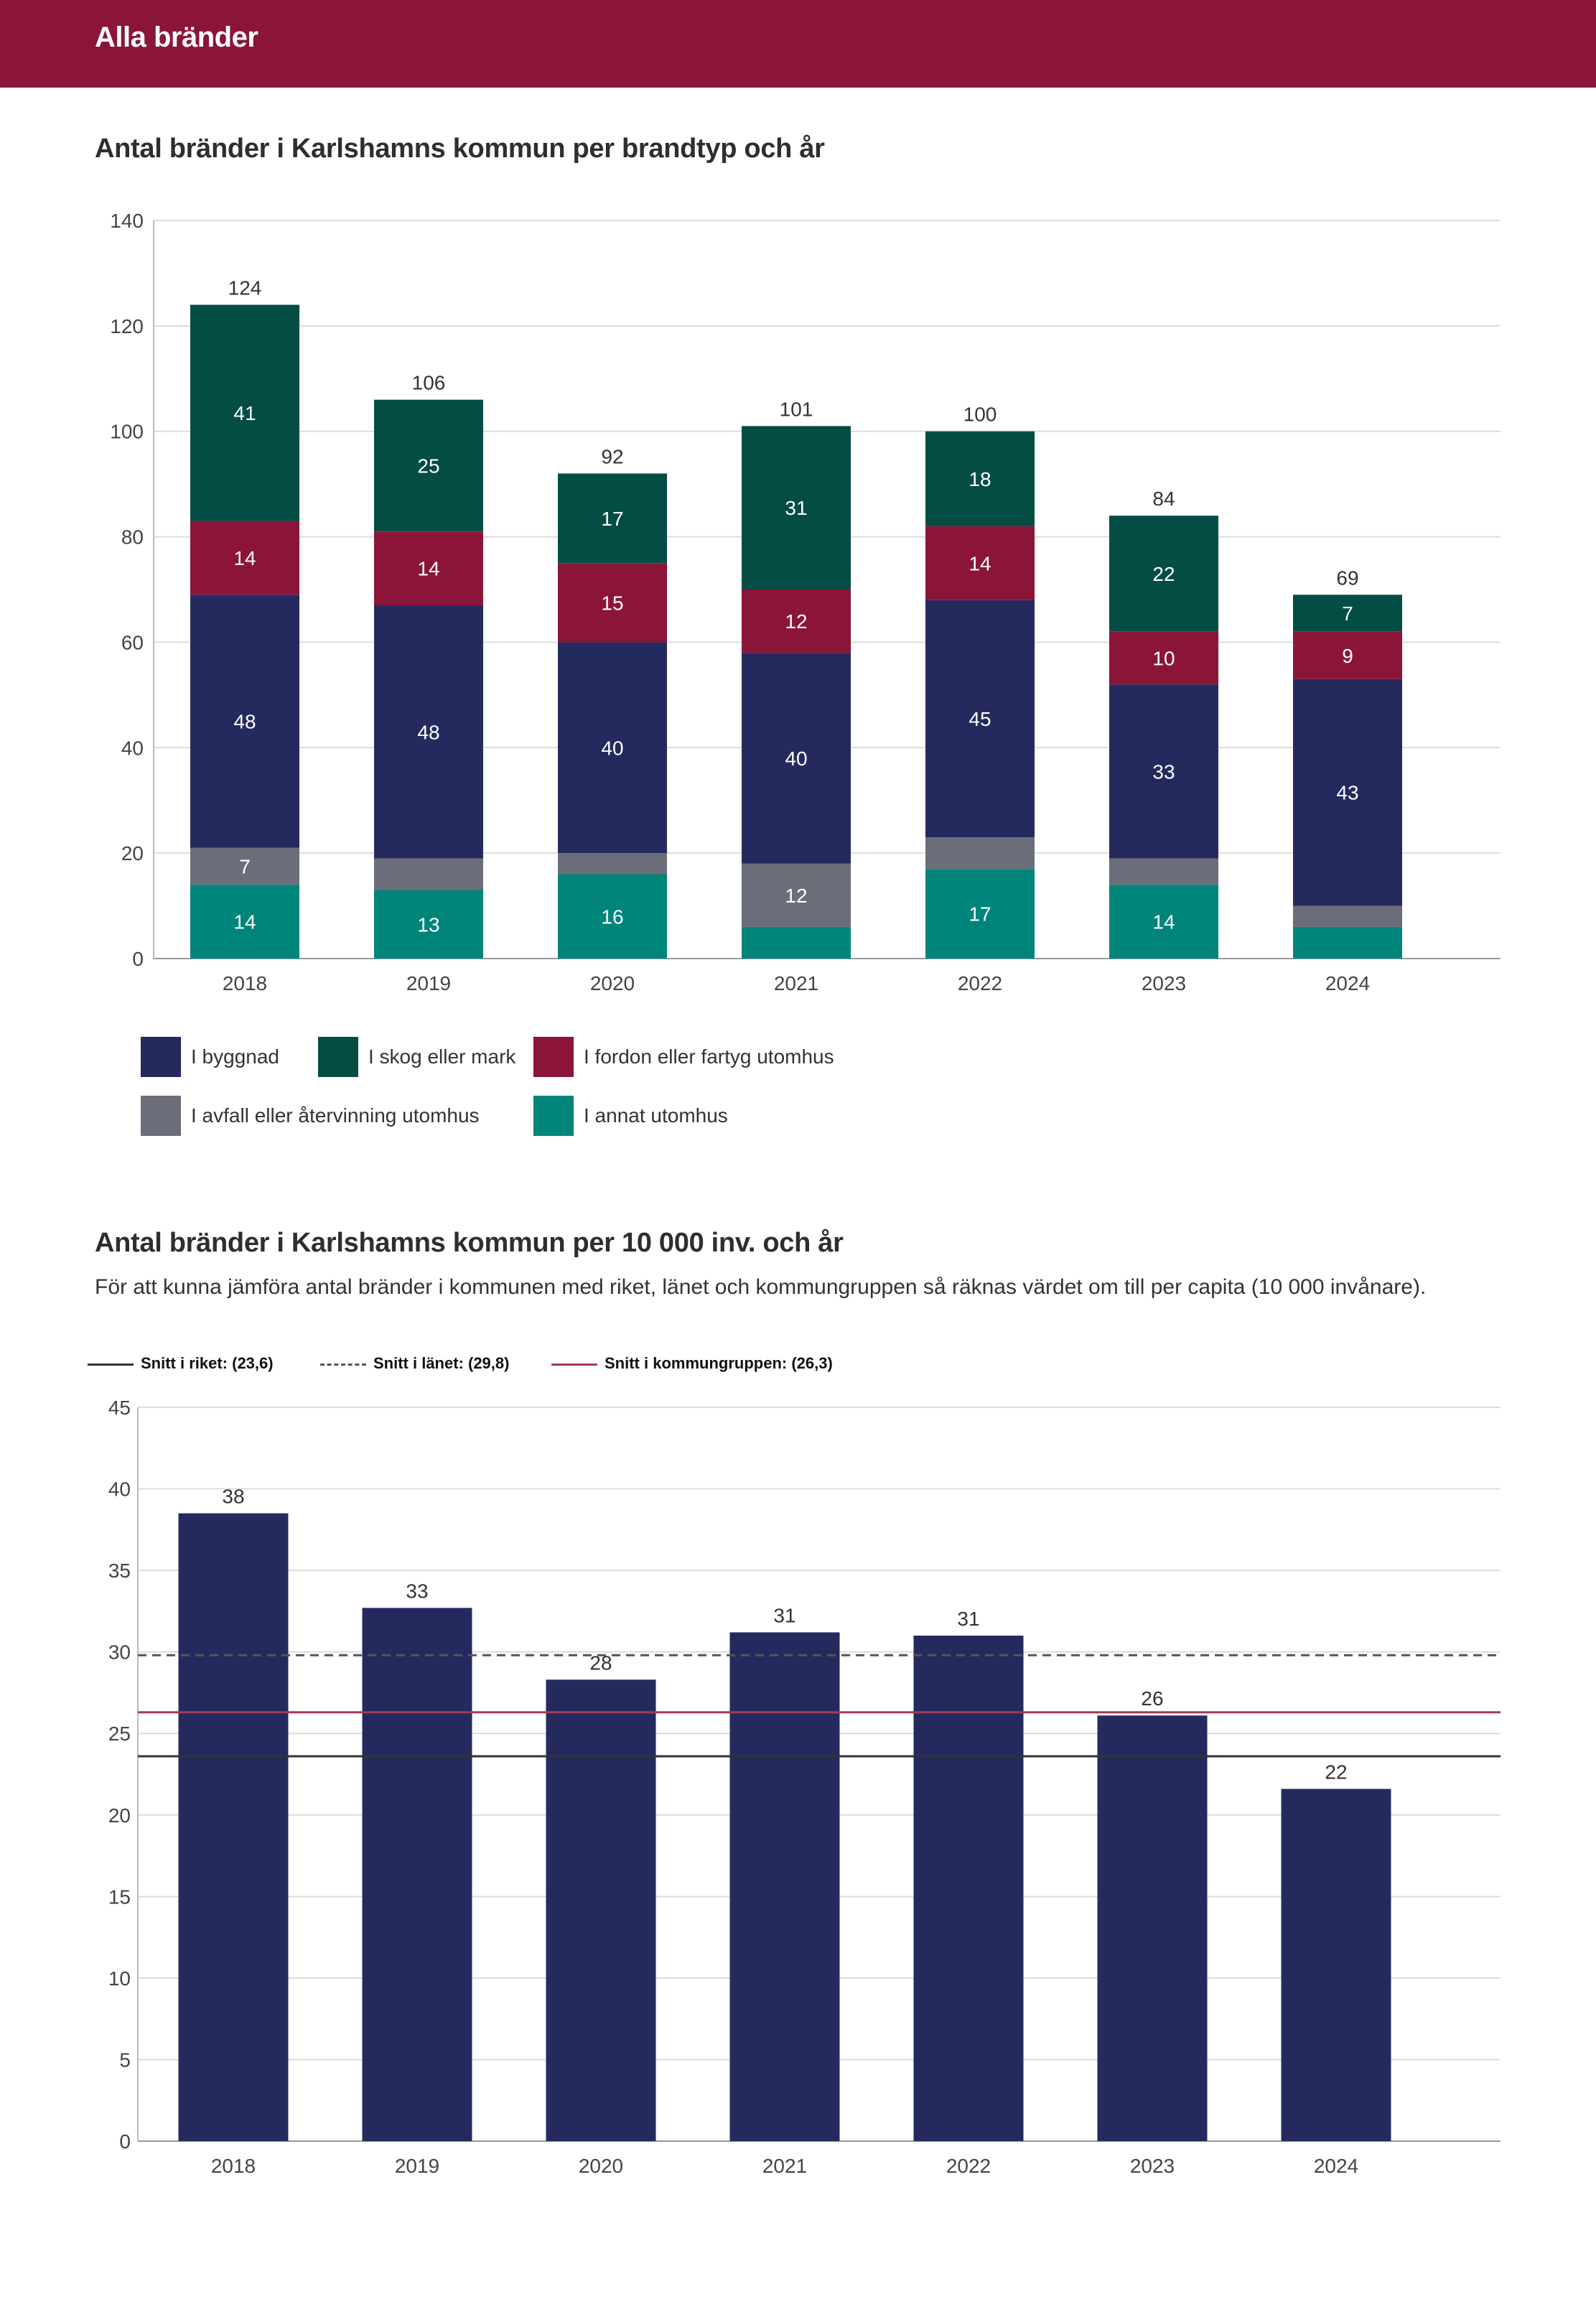  What do you see at coordinates (119, 1816) in the screenshot?
I see `y-tick-label: 20` at bounding box center [119, 1816].